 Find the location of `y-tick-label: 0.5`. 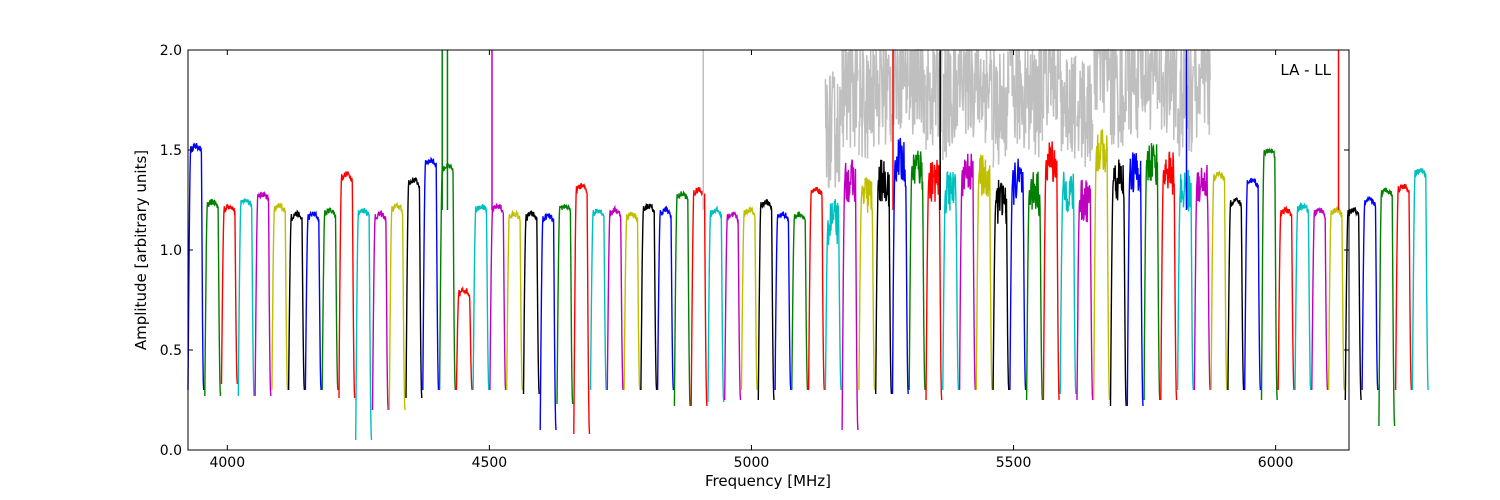

y-tick-label: 0.5 is located at coordinates (171, 351).